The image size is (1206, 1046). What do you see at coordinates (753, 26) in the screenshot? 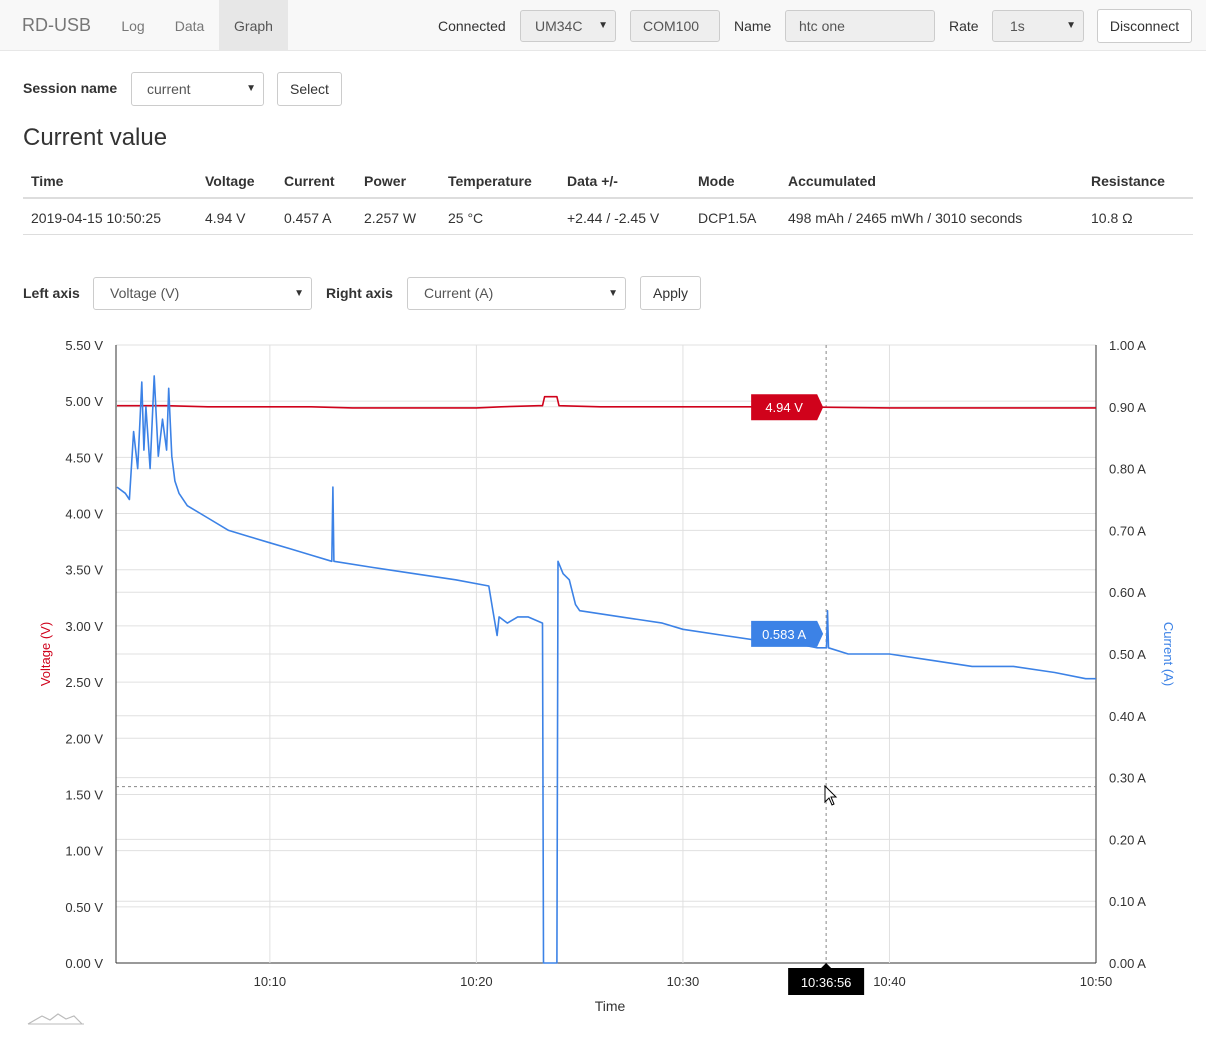
I see `name-label: Name` at bounding box center [753, 26].